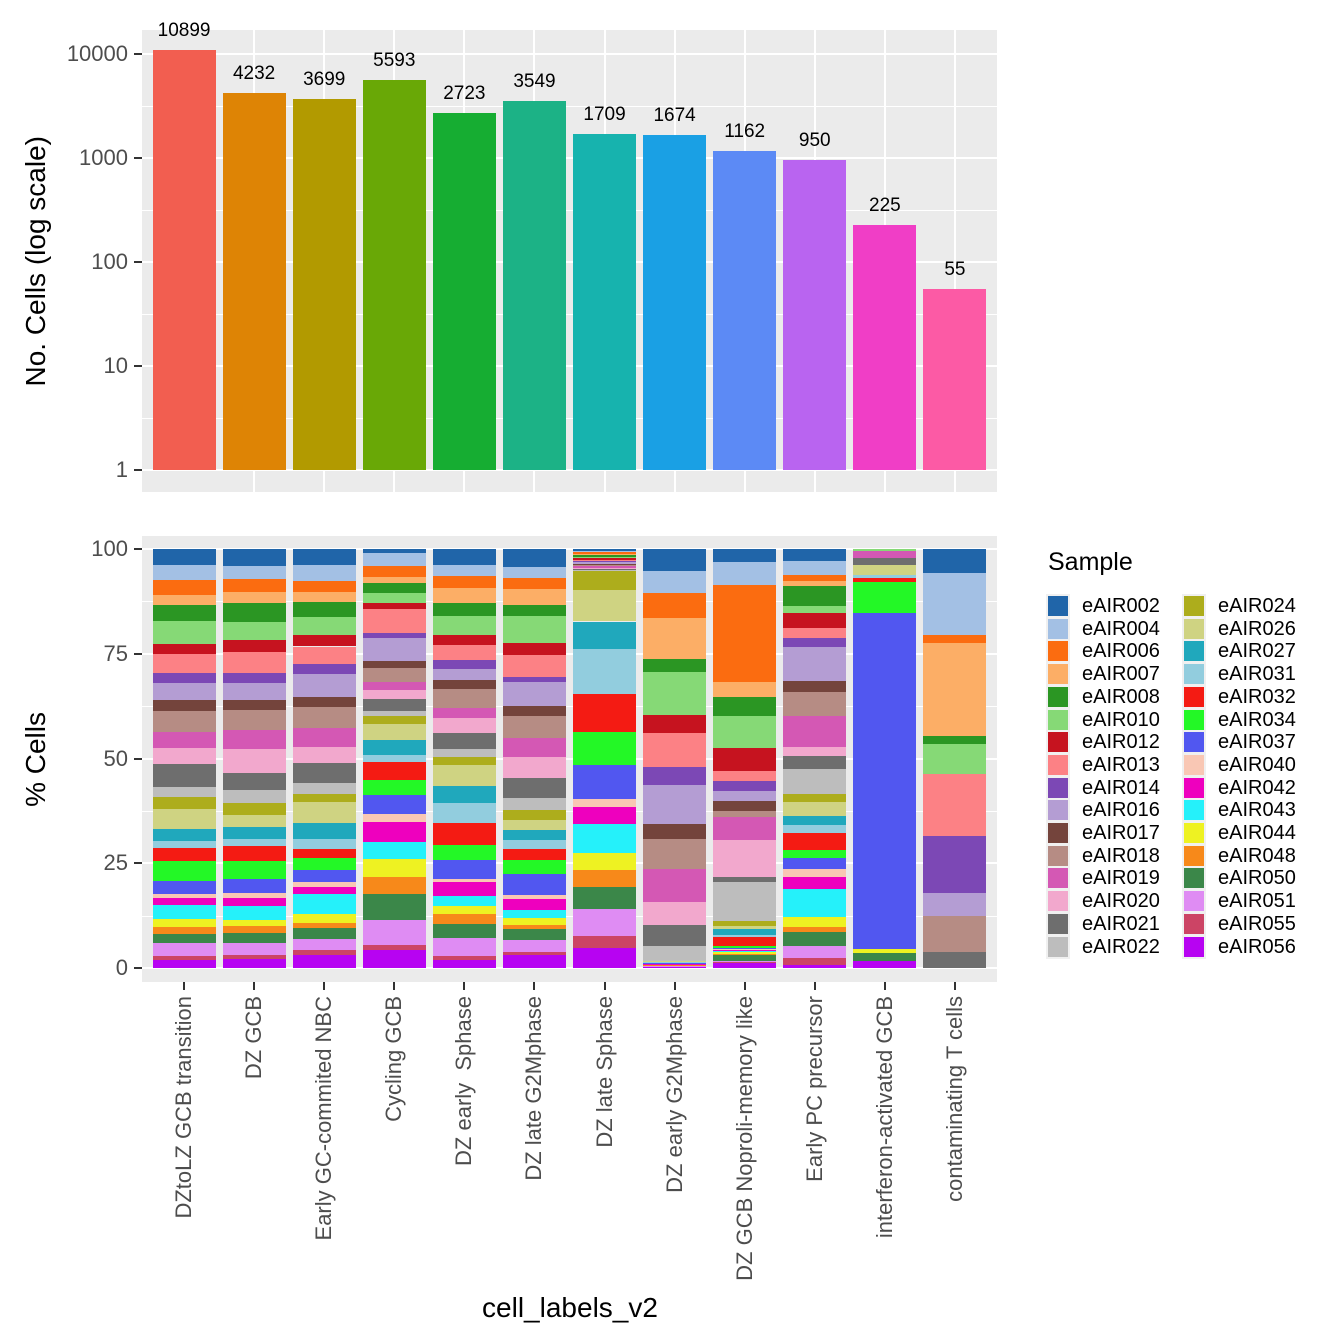  What do you see at coordinates (745, 931) in the screenshot?
I see `stack-segment-eAIR027` at bounding box center [745, 931].